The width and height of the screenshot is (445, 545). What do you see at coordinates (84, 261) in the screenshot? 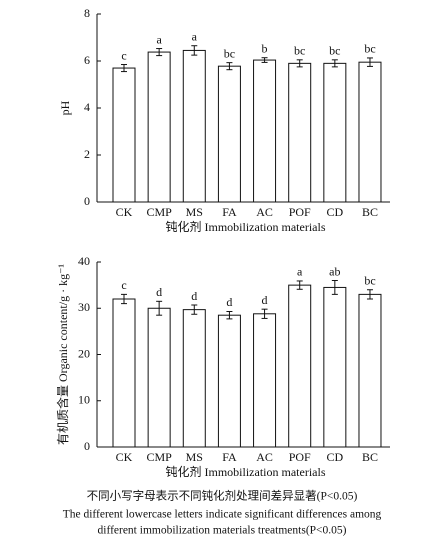
I see `y-tick-label: 40` at bounding box center [84, 261].